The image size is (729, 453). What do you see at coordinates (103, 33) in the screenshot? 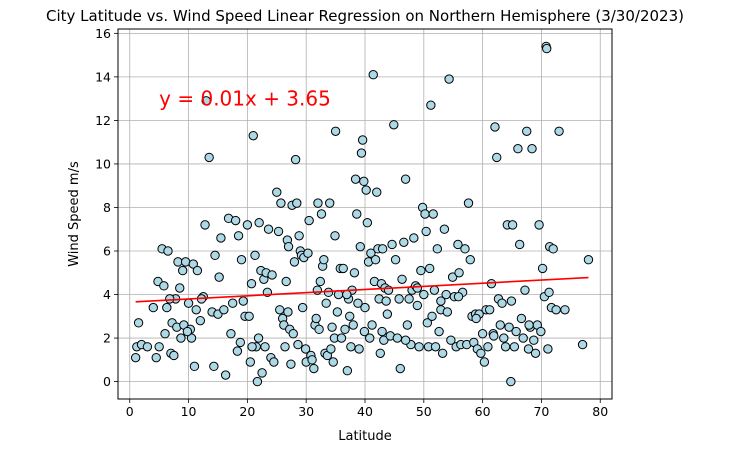
I see `y-tick-label: 16` at bounding box center [103, 33].